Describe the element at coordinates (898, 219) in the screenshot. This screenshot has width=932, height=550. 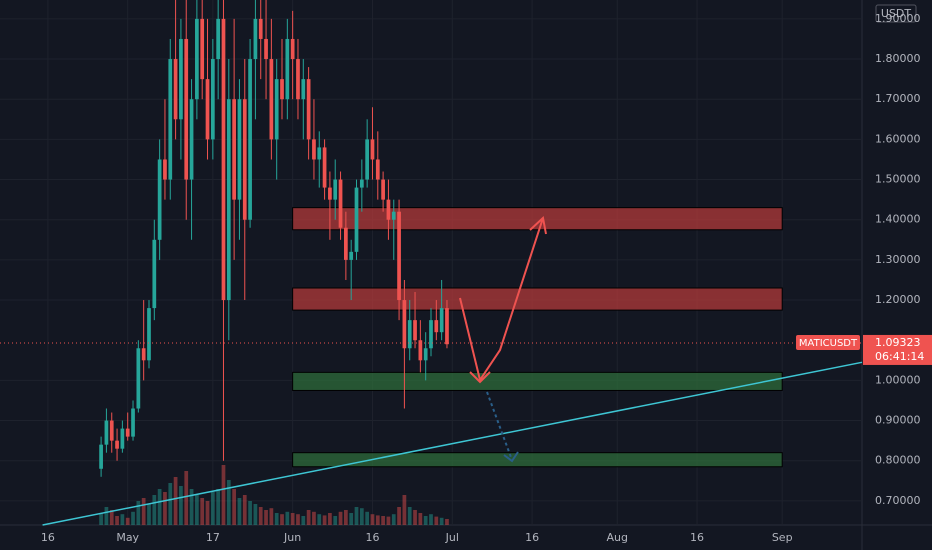
I see `y-tick-label: 1.40000` at that location.